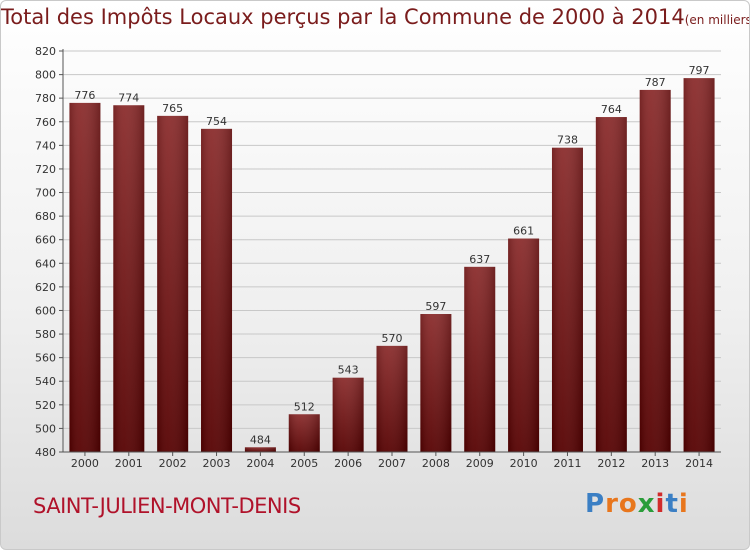 The height and width of the screenshot is (550, 750). What do you see at coordinates (45, 240) in the screenshot?
I see `y-tick-label: 660` at bounding box center [45, 240].